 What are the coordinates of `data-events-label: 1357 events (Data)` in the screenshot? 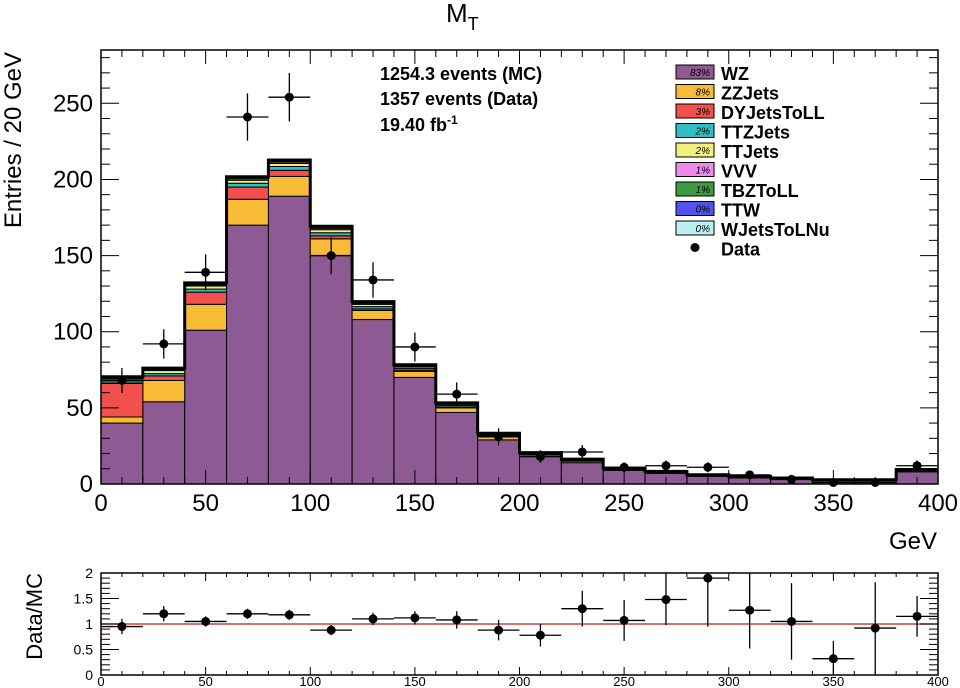 It's located at (459, 99).